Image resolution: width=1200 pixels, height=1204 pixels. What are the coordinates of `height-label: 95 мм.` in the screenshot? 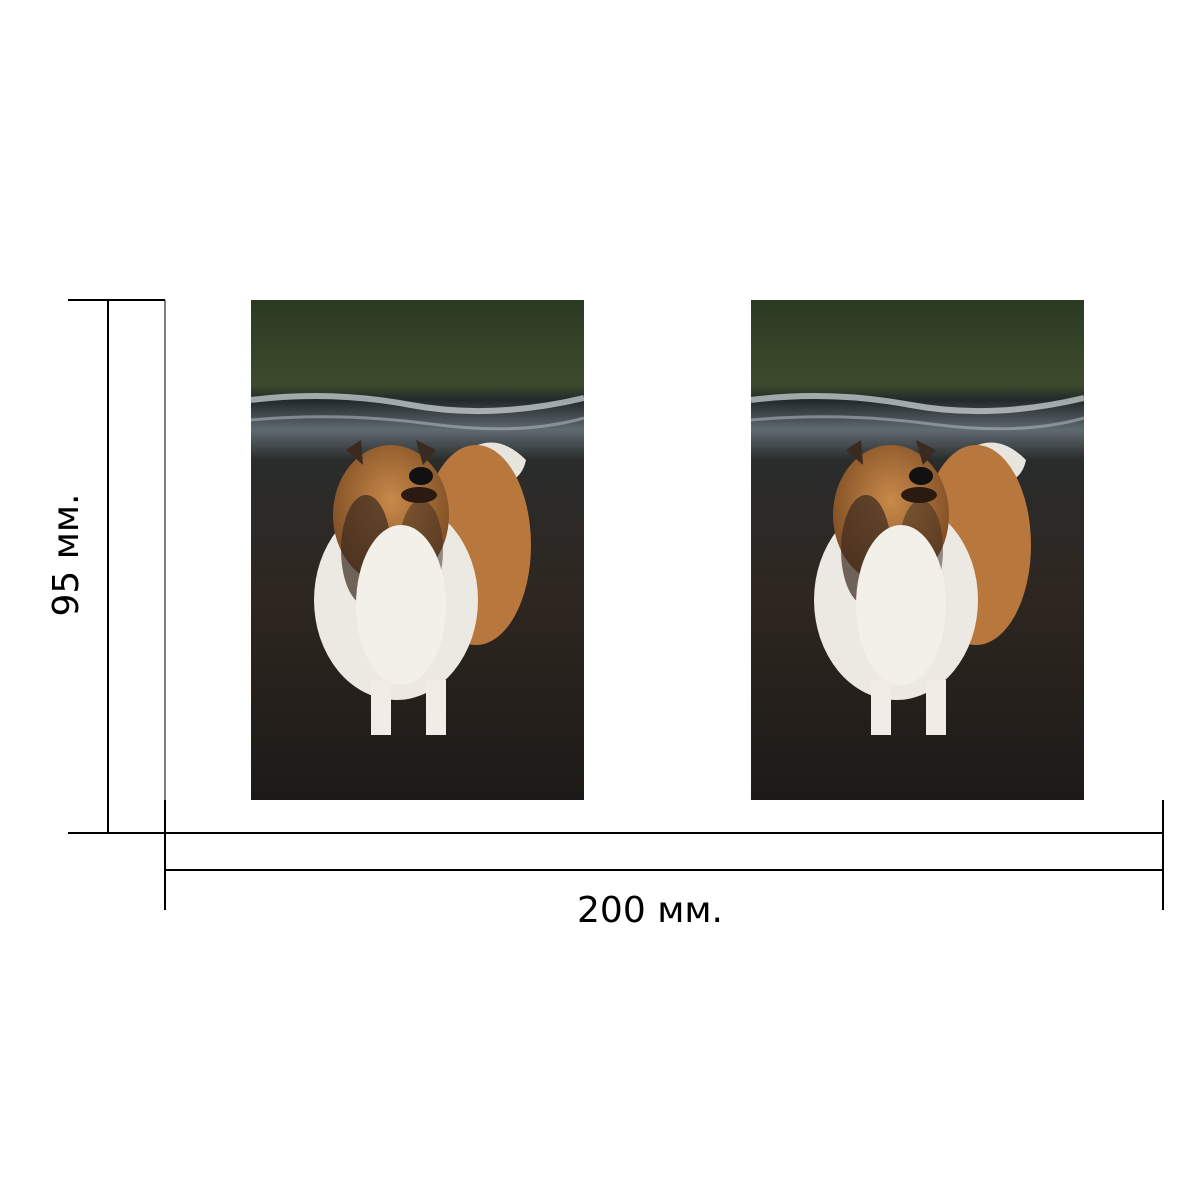 It's located at (66, 554).